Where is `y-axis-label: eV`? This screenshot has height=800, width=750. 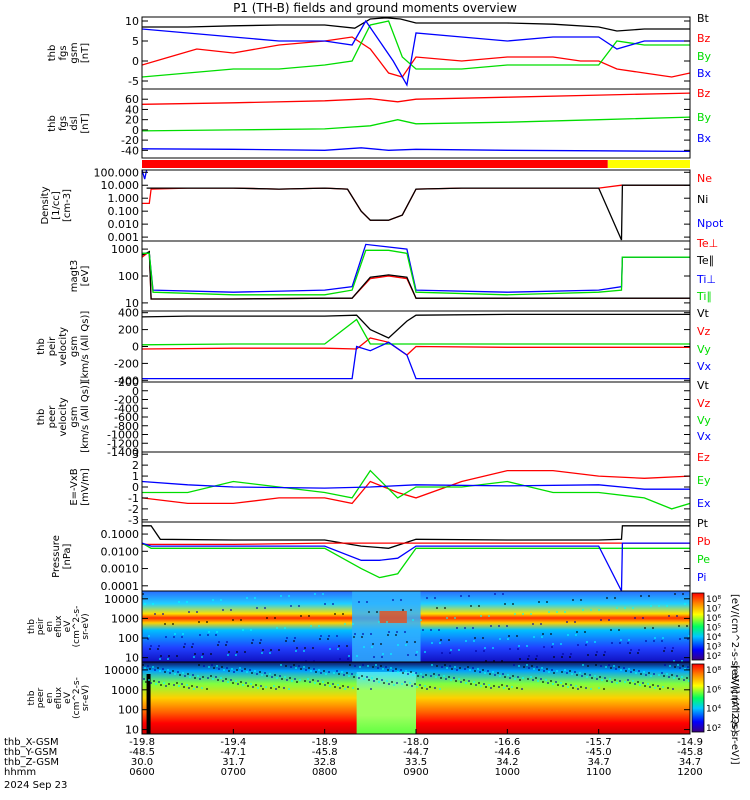 y-axis-label: eV is located at coordinates (68, 626).